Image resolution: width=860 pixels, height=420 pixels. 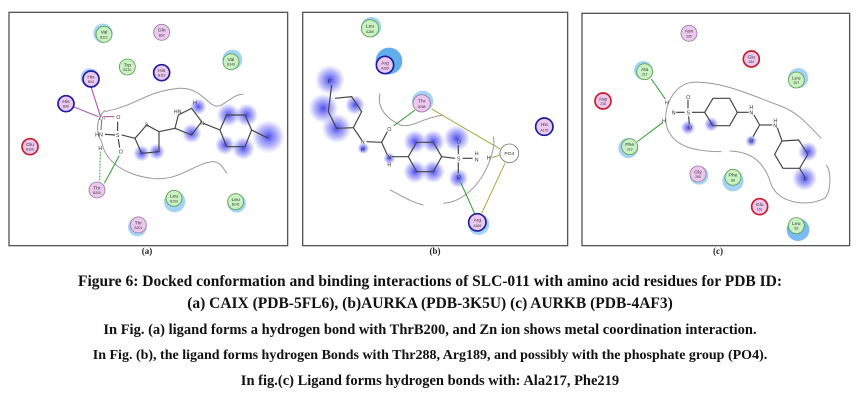 What do you see at coordinates (97, 193) in the screenshot?
I see `svg-text: B200` at bounding box center [97, 193].